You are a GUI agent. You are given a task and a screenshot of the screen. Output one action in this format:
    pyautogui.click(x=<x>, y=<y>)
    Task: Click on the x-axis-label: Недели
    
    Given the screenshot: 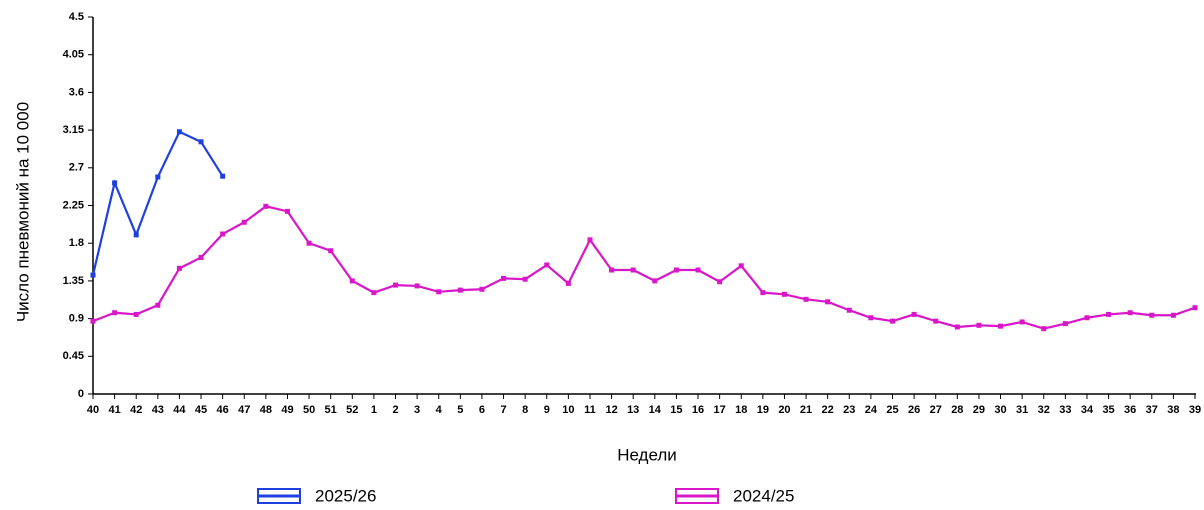 What is the action you would take?
    pyautogui.click(x=647, y=454)
    